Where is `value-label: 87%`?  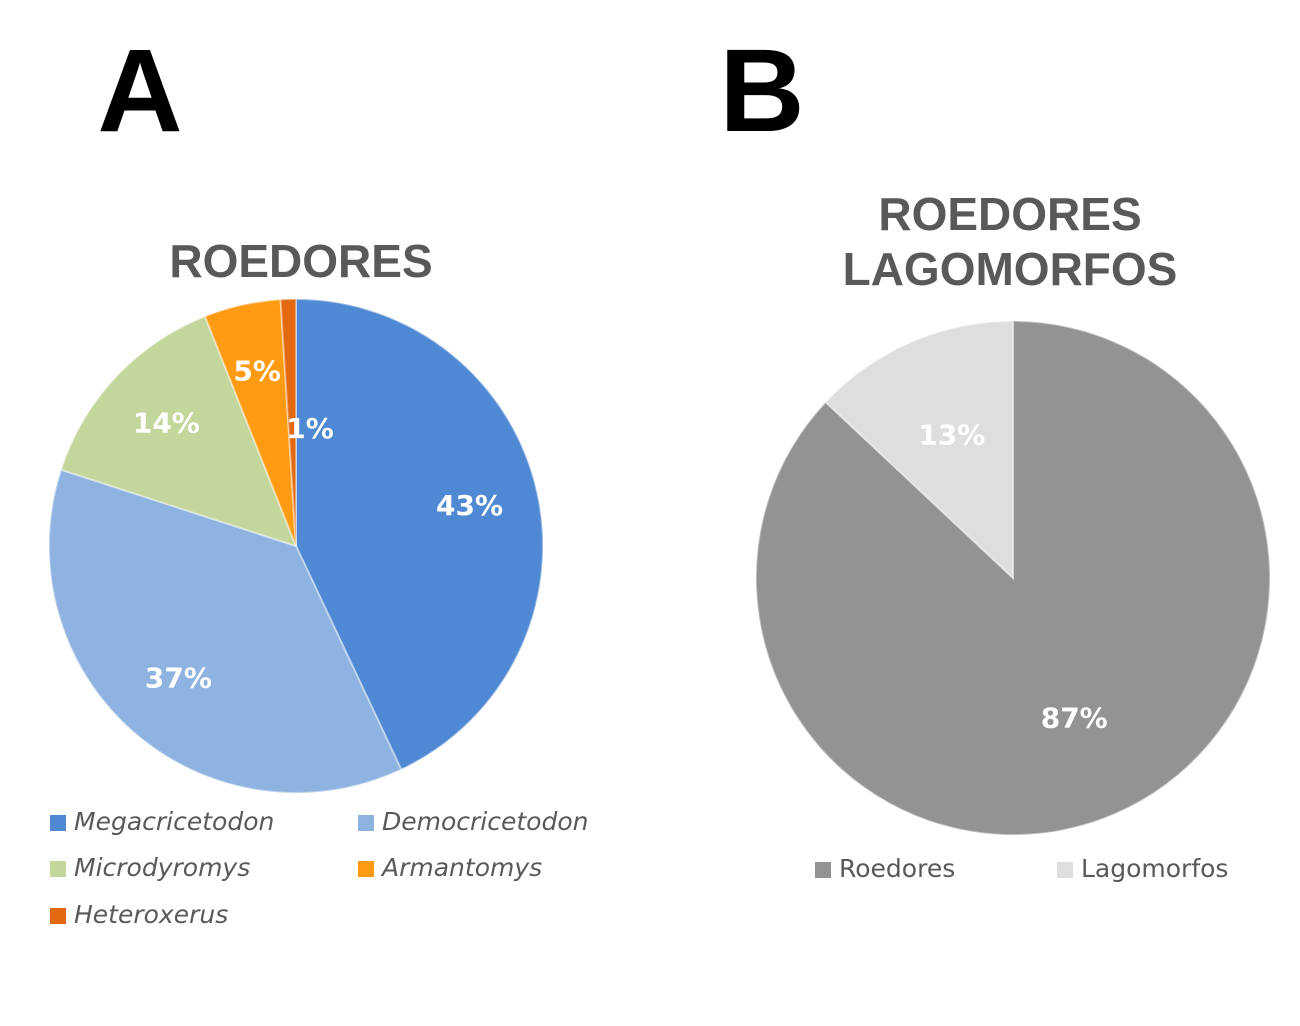
value-label: 87% is located at coordinates (1074, 718).